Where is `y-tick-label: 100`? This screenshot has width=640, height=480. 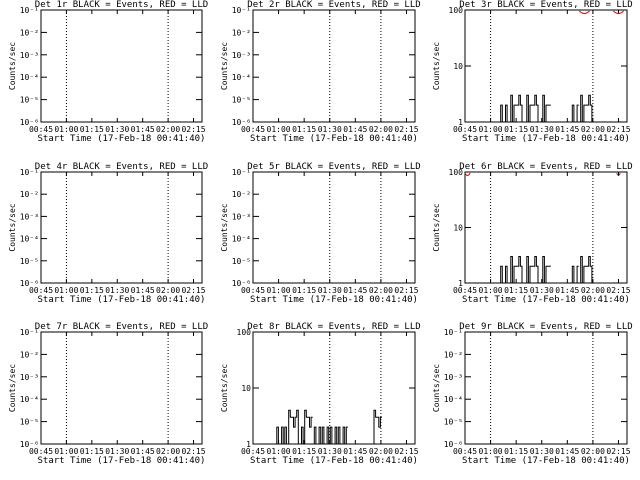
y-tick-label: 100 is located at coordinates (456, 10).